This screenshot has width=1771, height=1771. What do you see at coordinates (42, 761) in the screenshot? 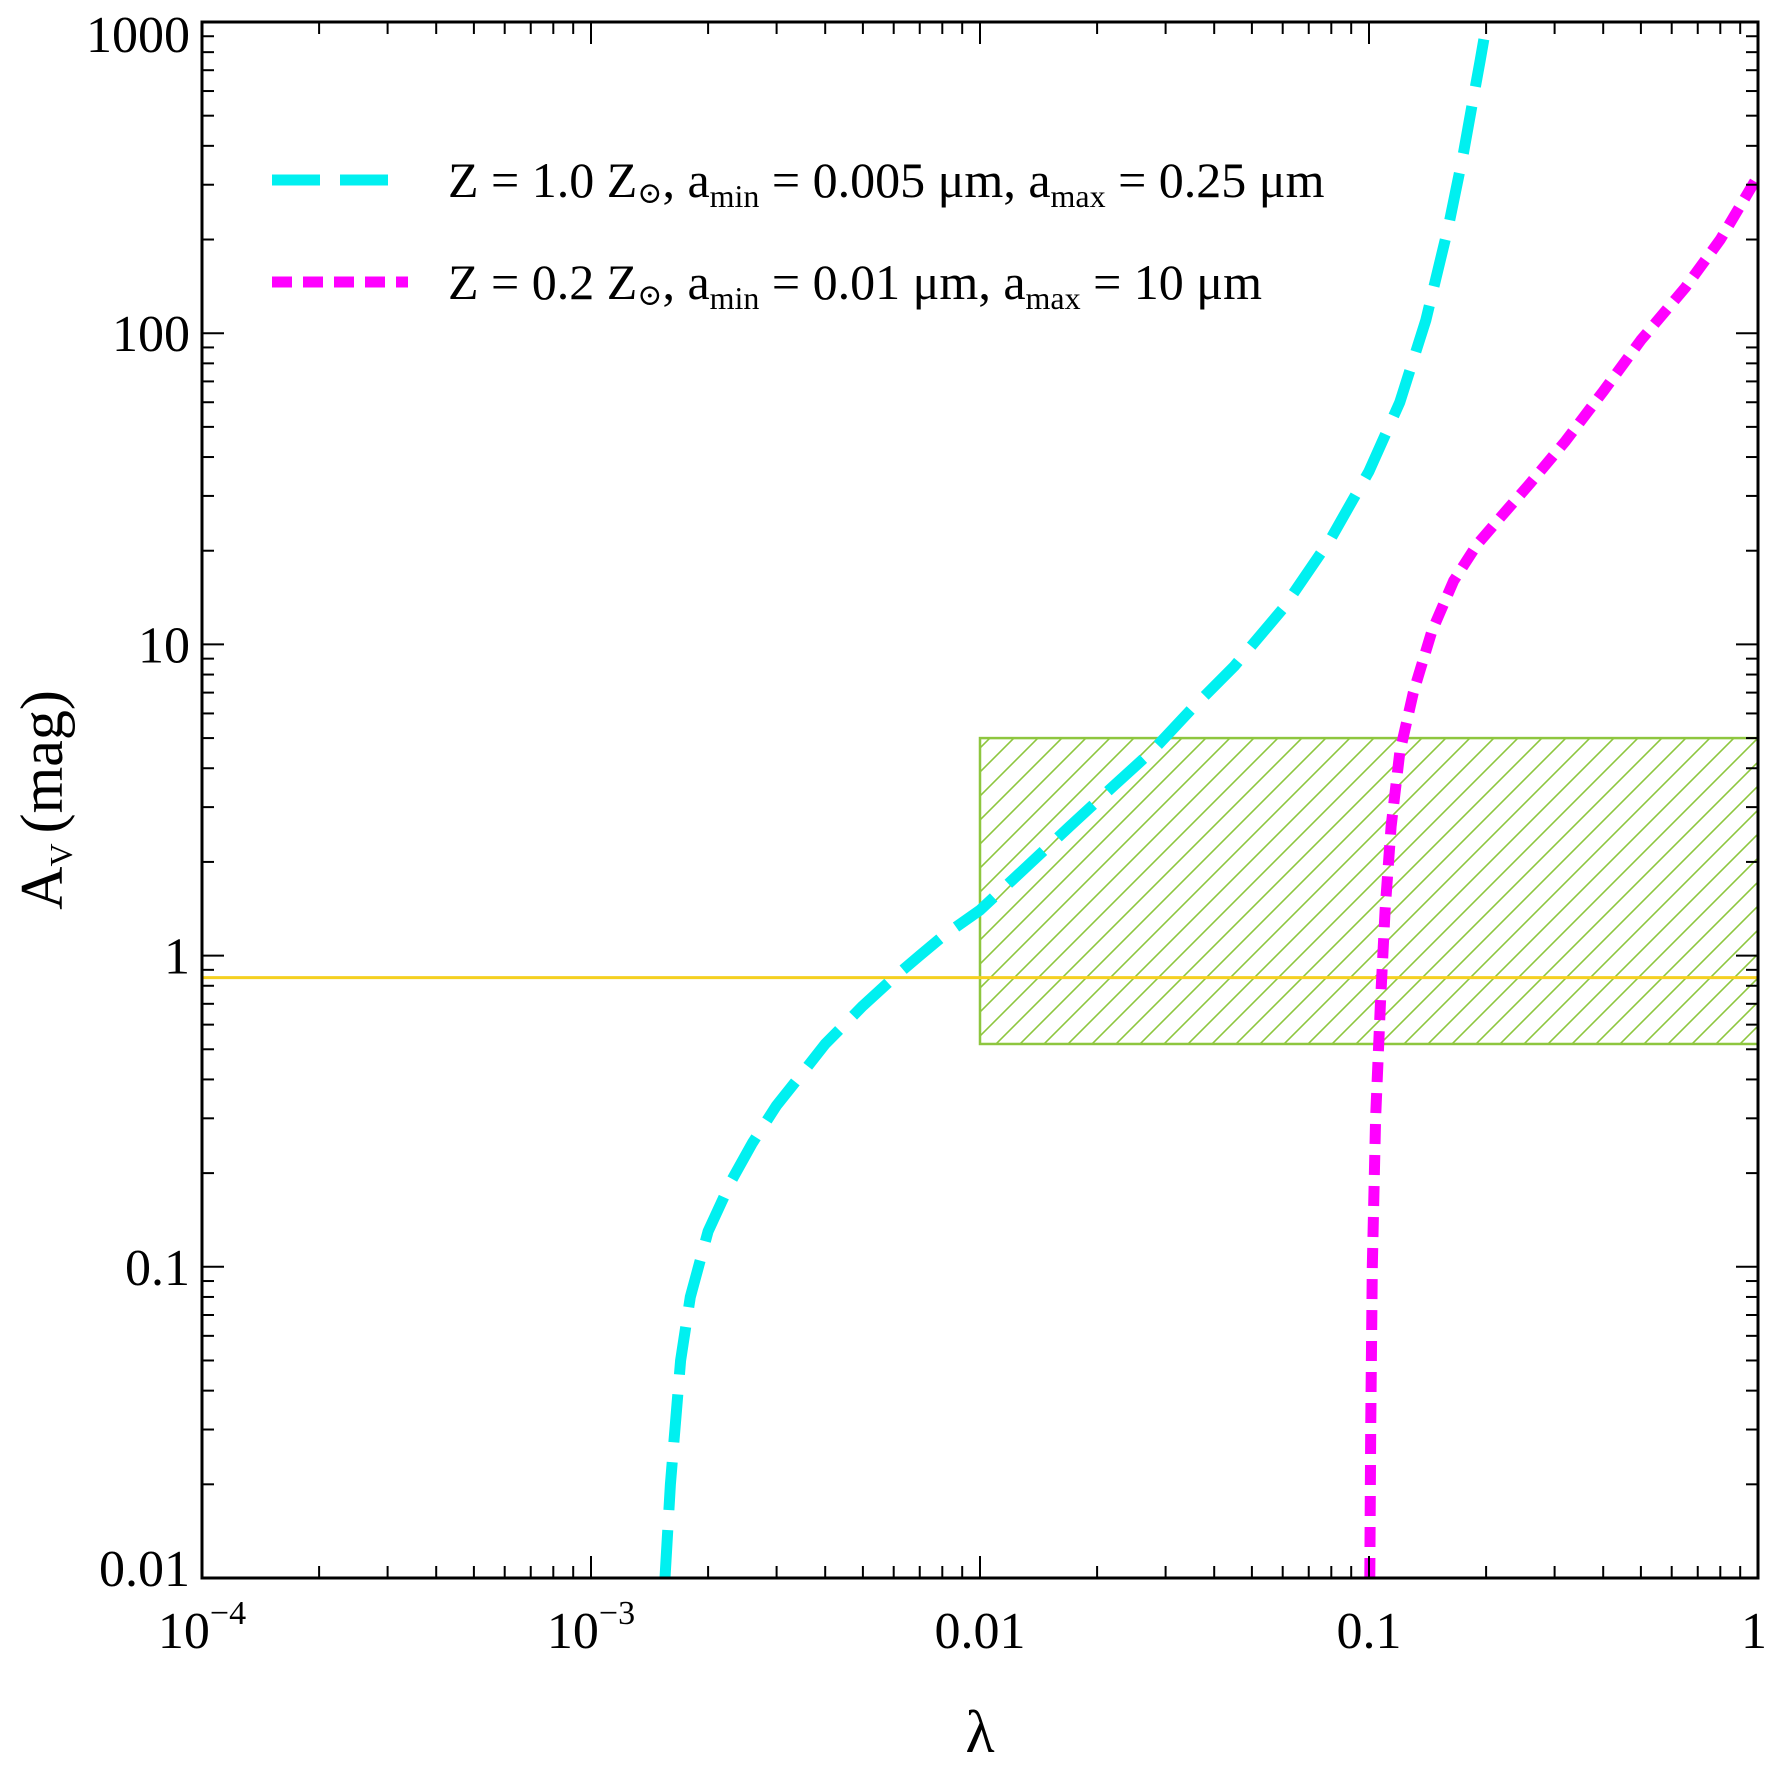
I see `y-axis-title-unit: (mag)` at bounding box center [42, 761].